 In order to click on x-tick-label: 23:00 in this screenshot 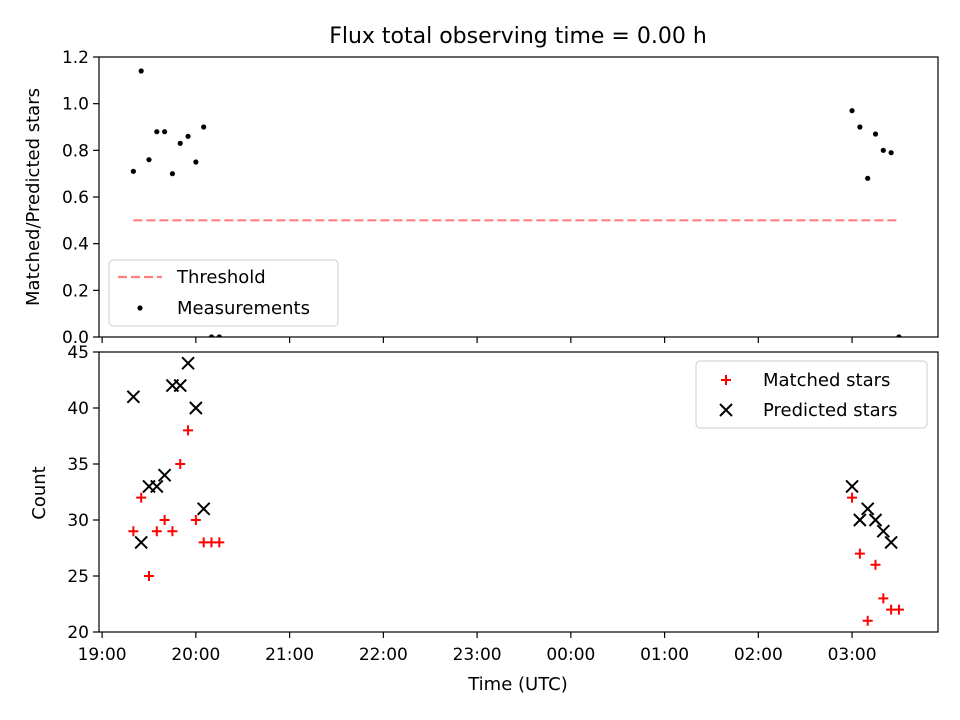, I will do `click(477, 655)`.